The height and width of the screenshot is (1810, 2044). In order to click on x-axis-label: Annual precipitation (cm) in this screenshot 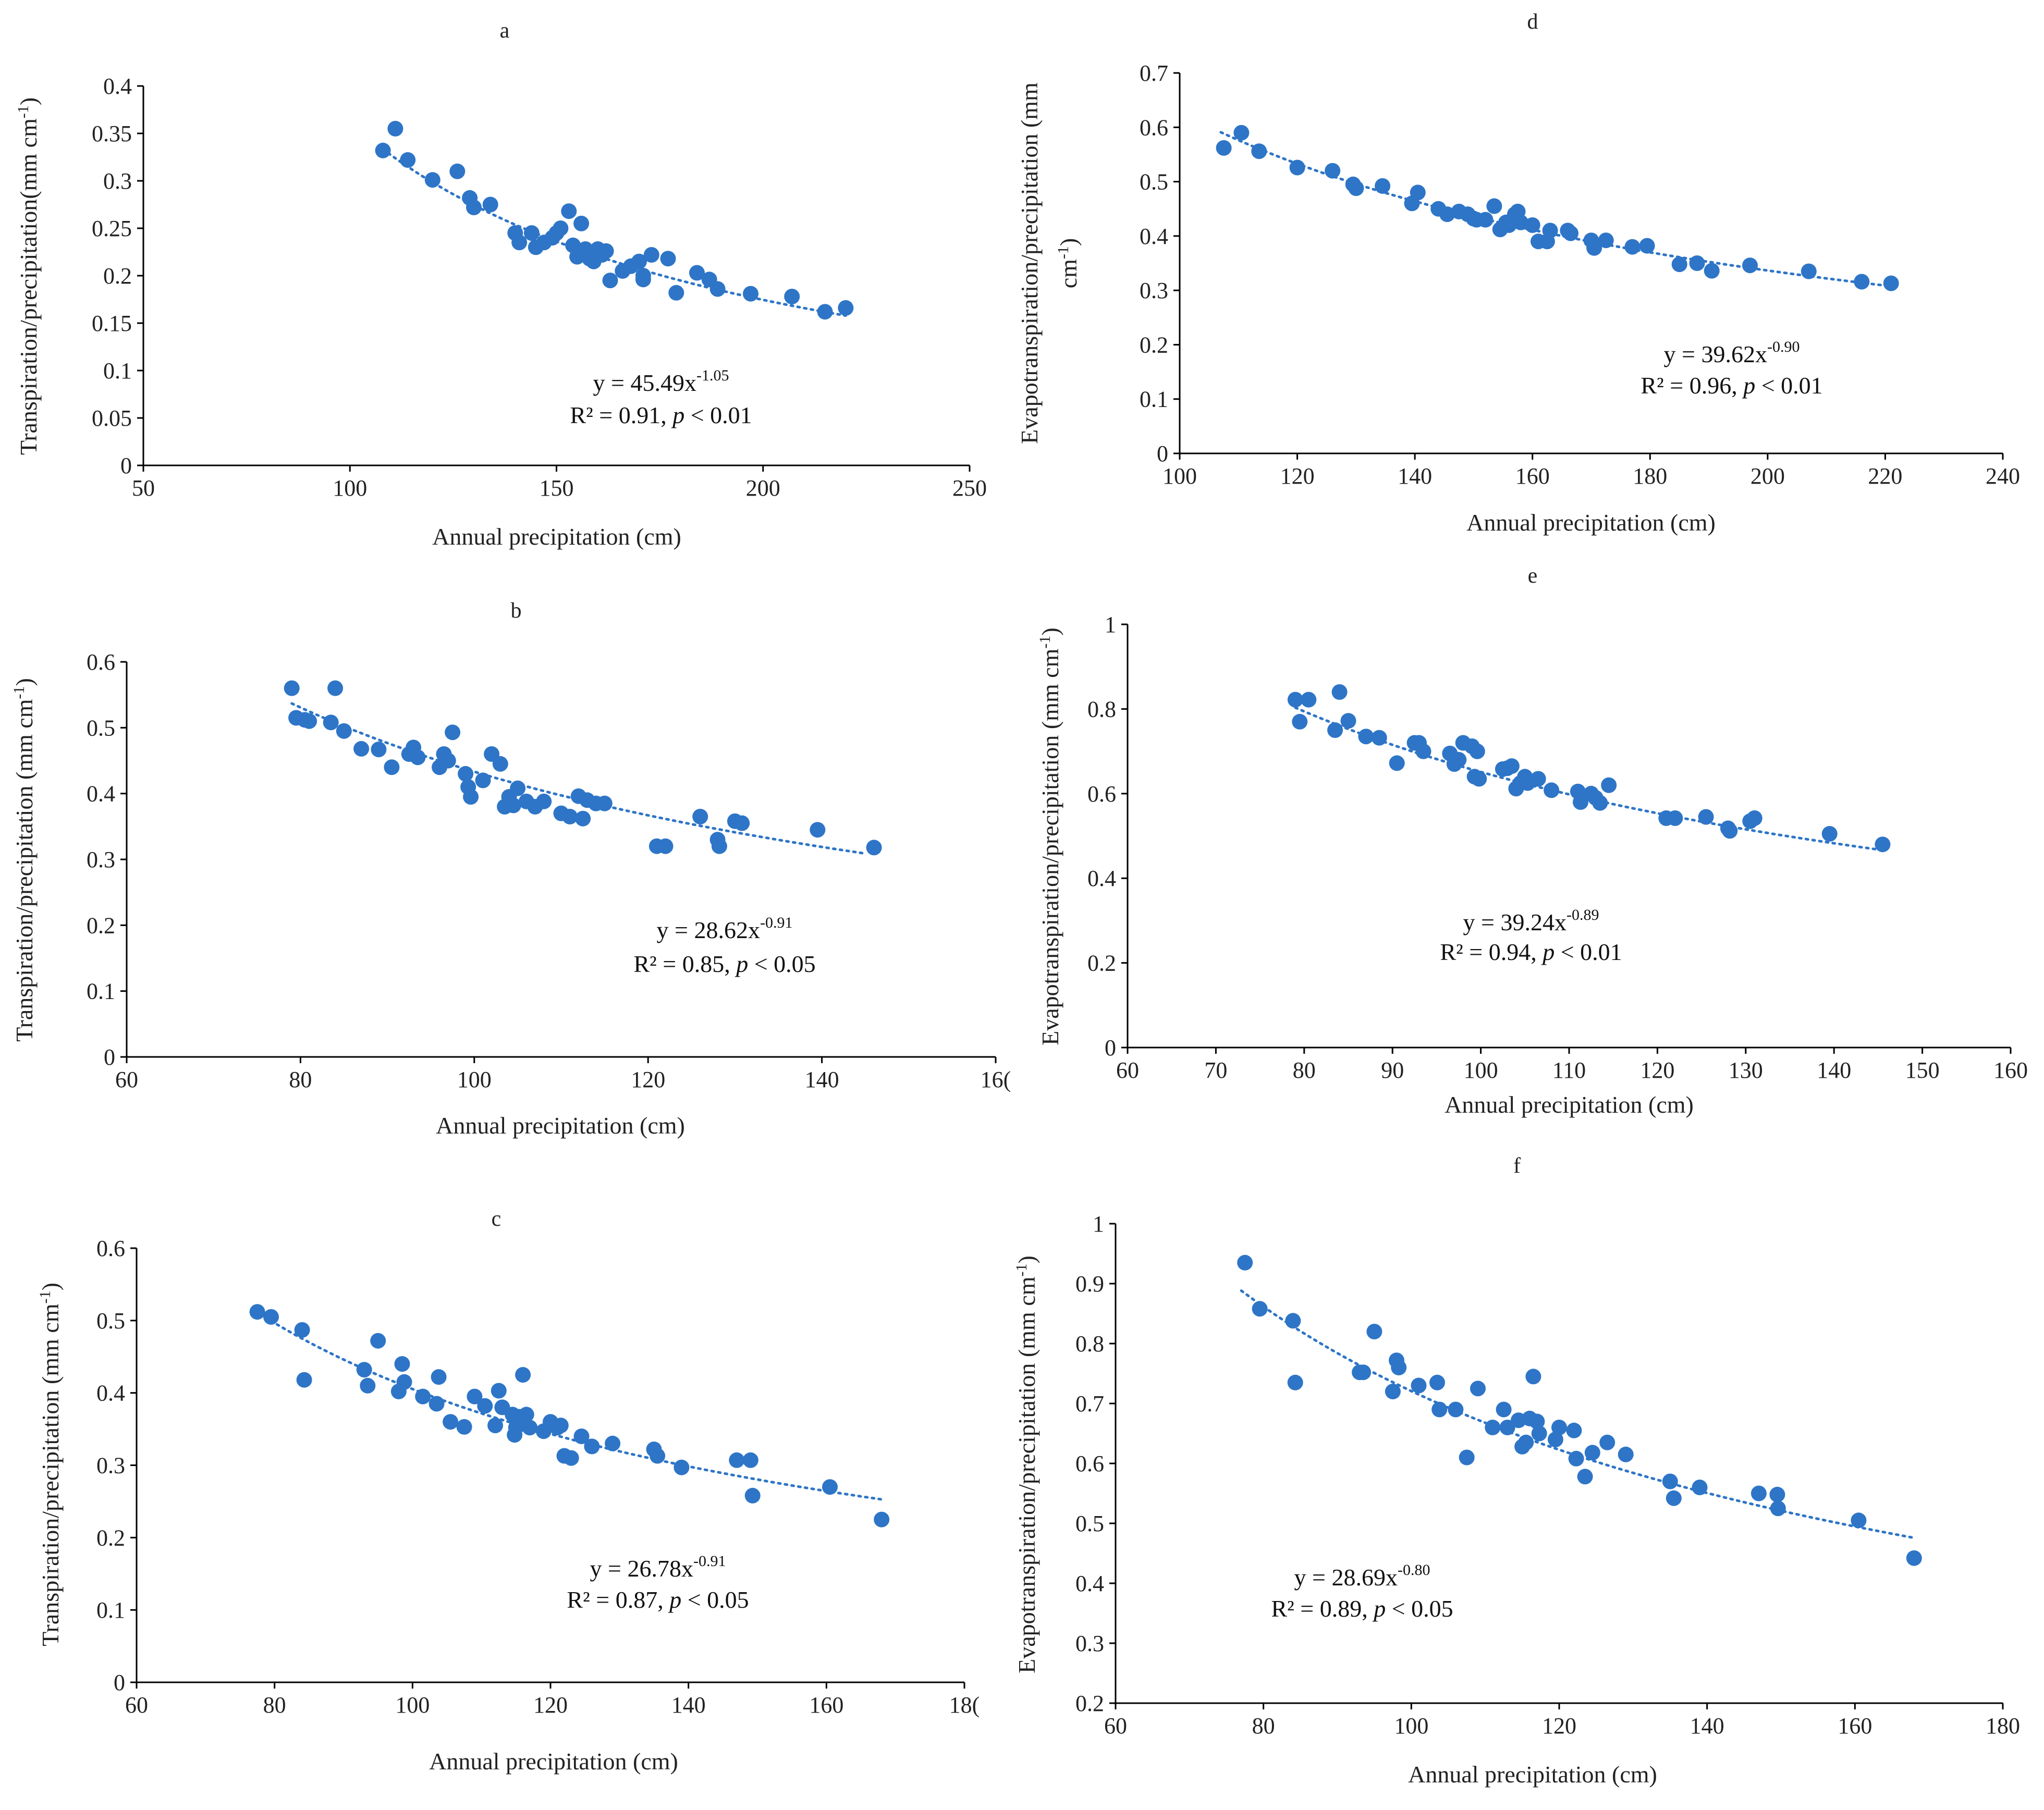, I will do `click(1533, 1775)`.